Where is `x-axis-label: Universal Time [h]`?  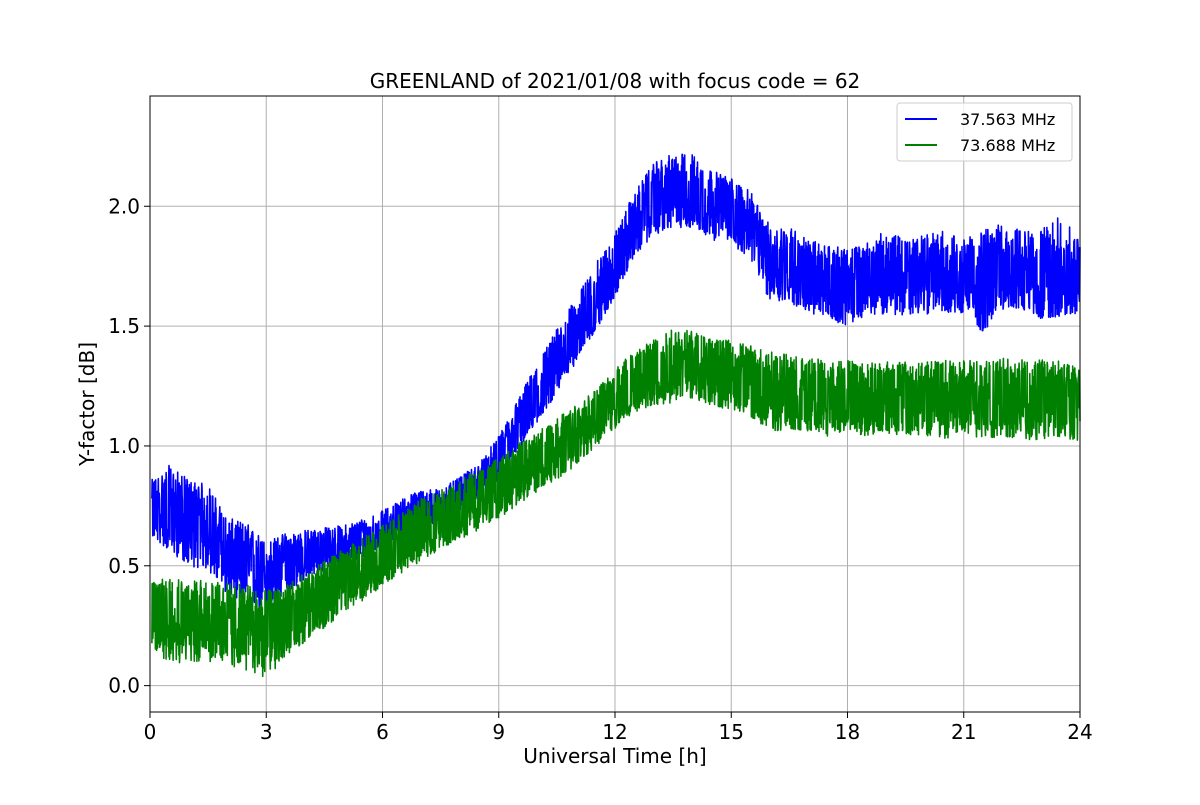
x-axis-label: Universal Time [h] is located at coordinates (614, 756).